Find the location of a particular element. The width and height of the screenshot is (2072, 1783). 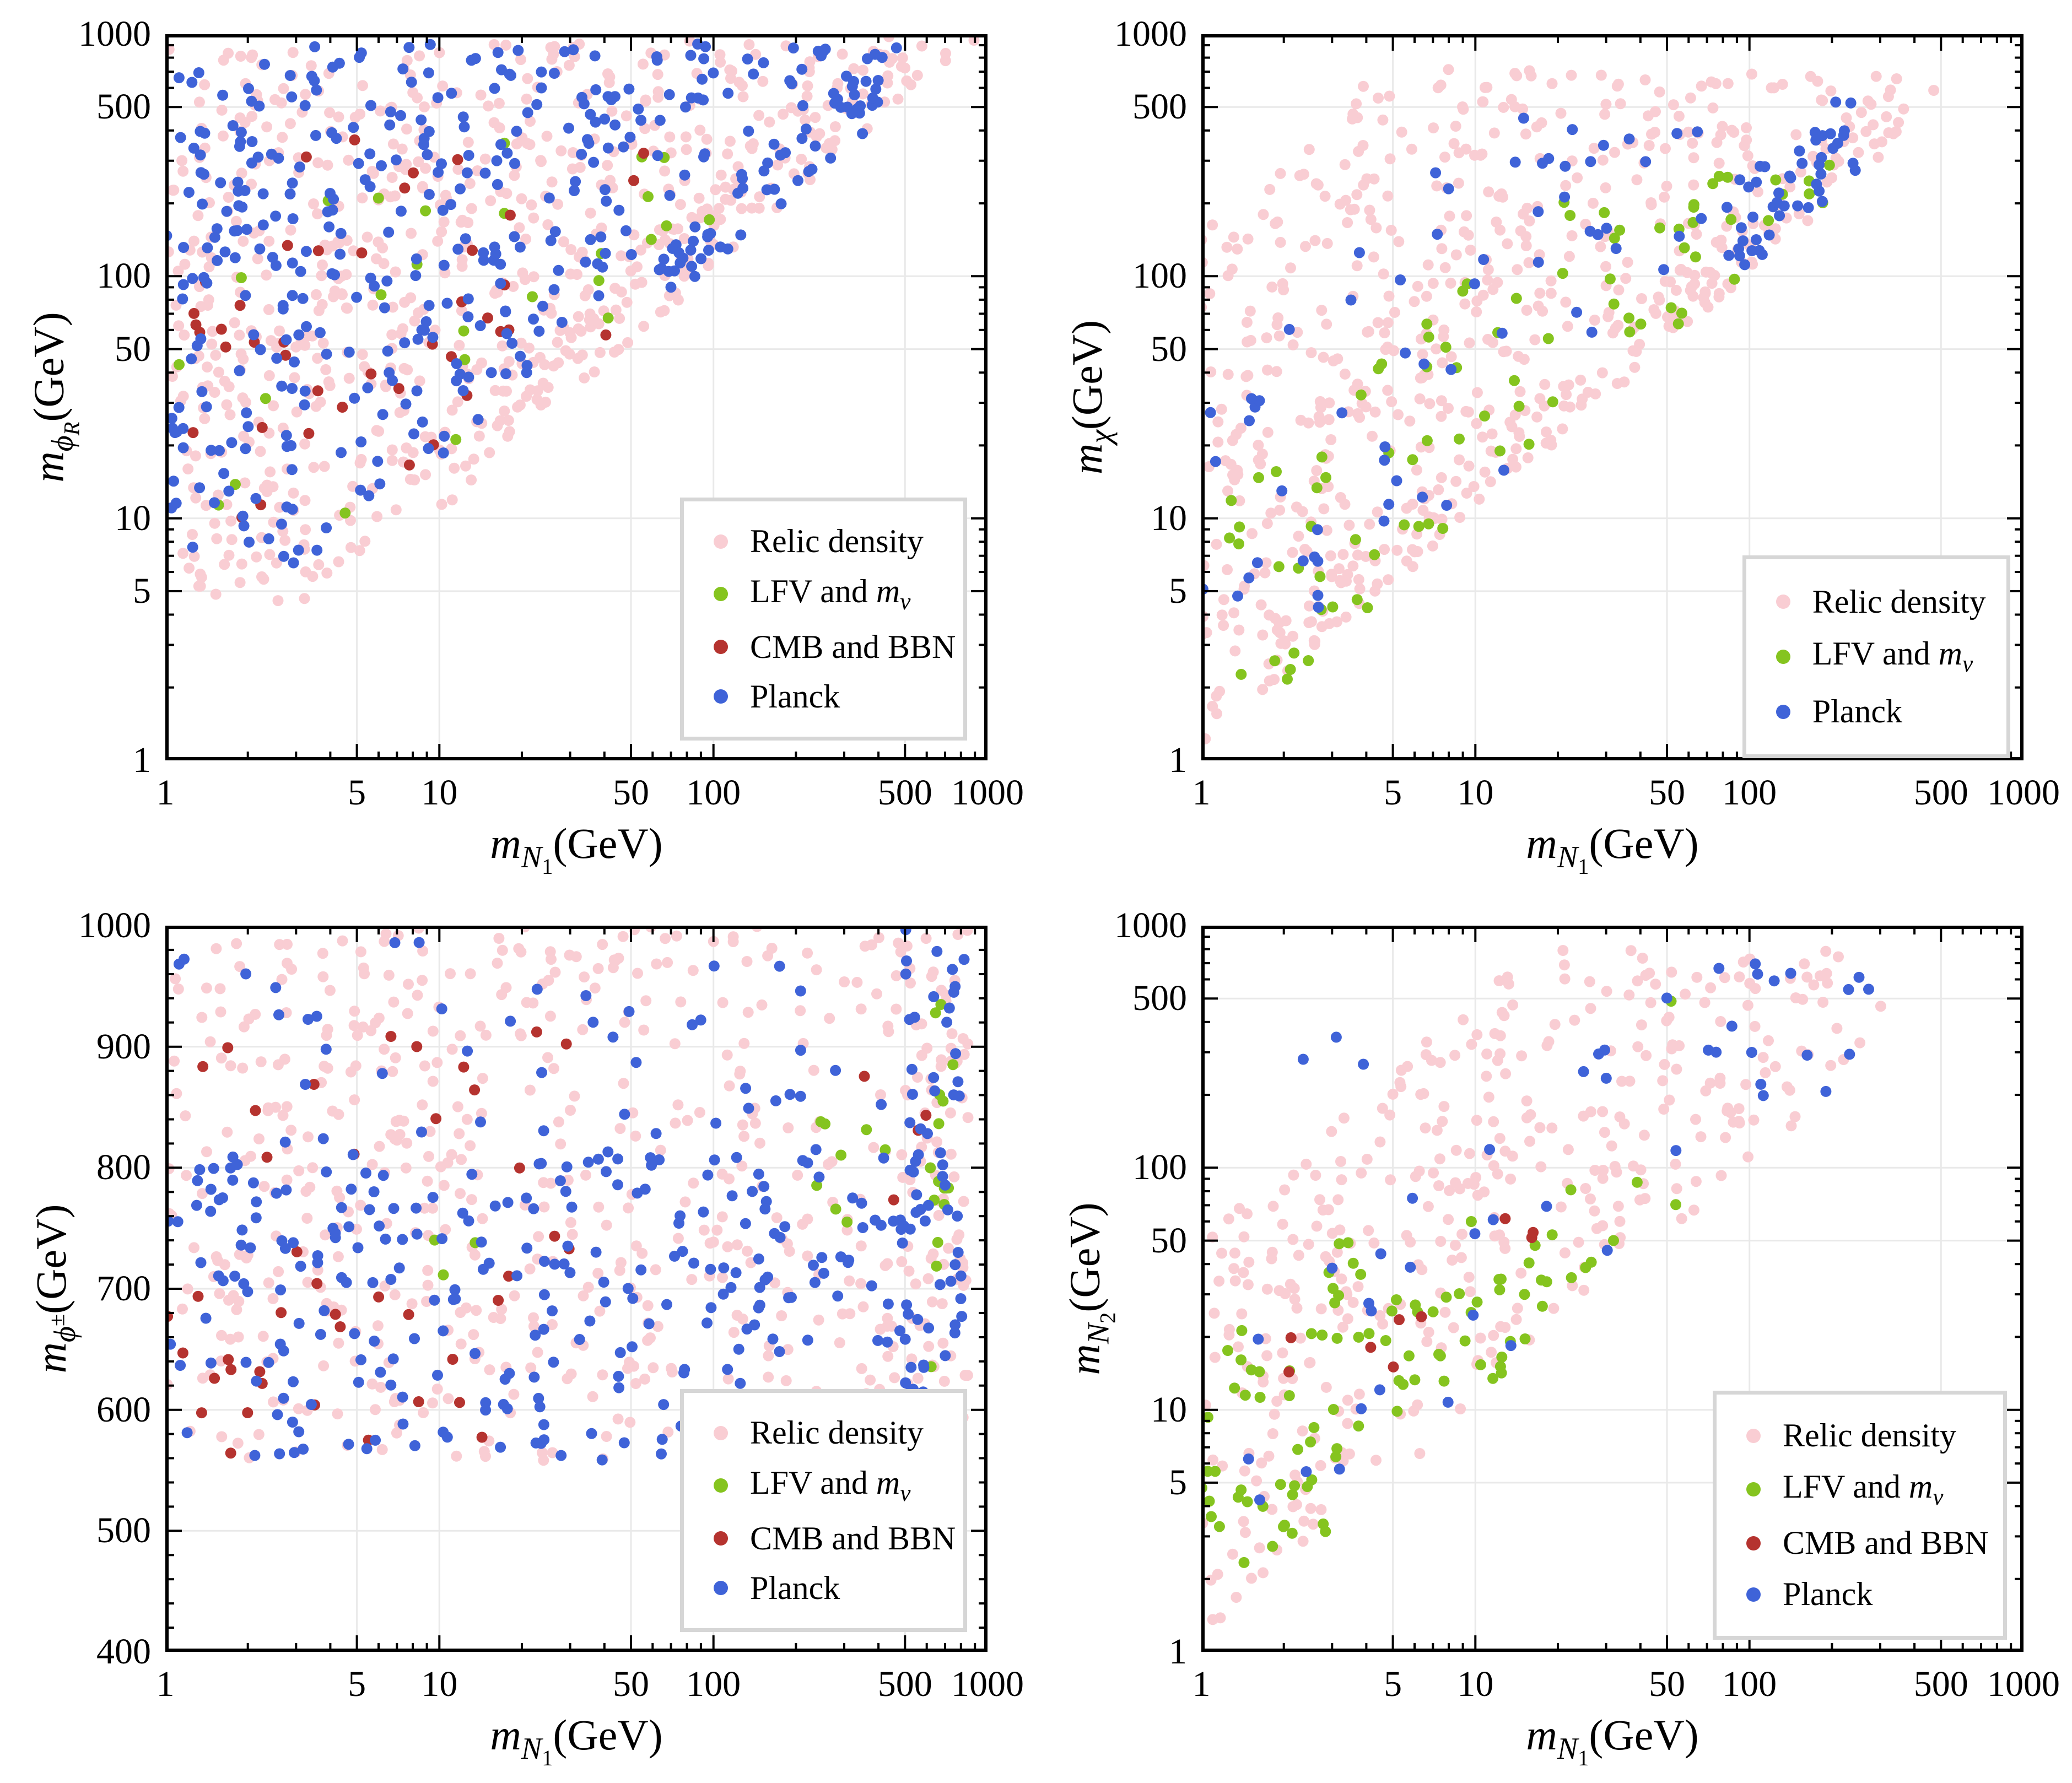

y-axis-label: mχ(GeV) is located at coordinates (1090, 397).